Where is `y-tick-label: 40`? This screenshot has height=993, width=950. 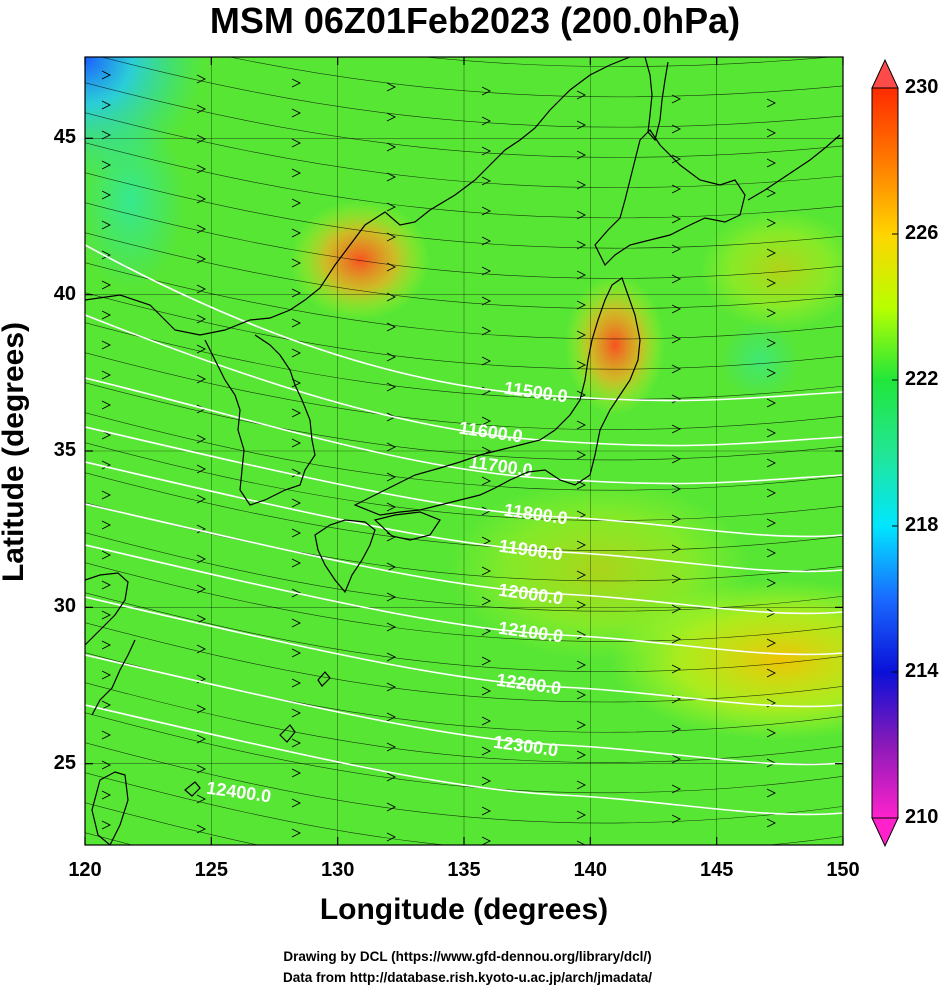
y-tick-label: 40 is located at coordinates (64, 293).